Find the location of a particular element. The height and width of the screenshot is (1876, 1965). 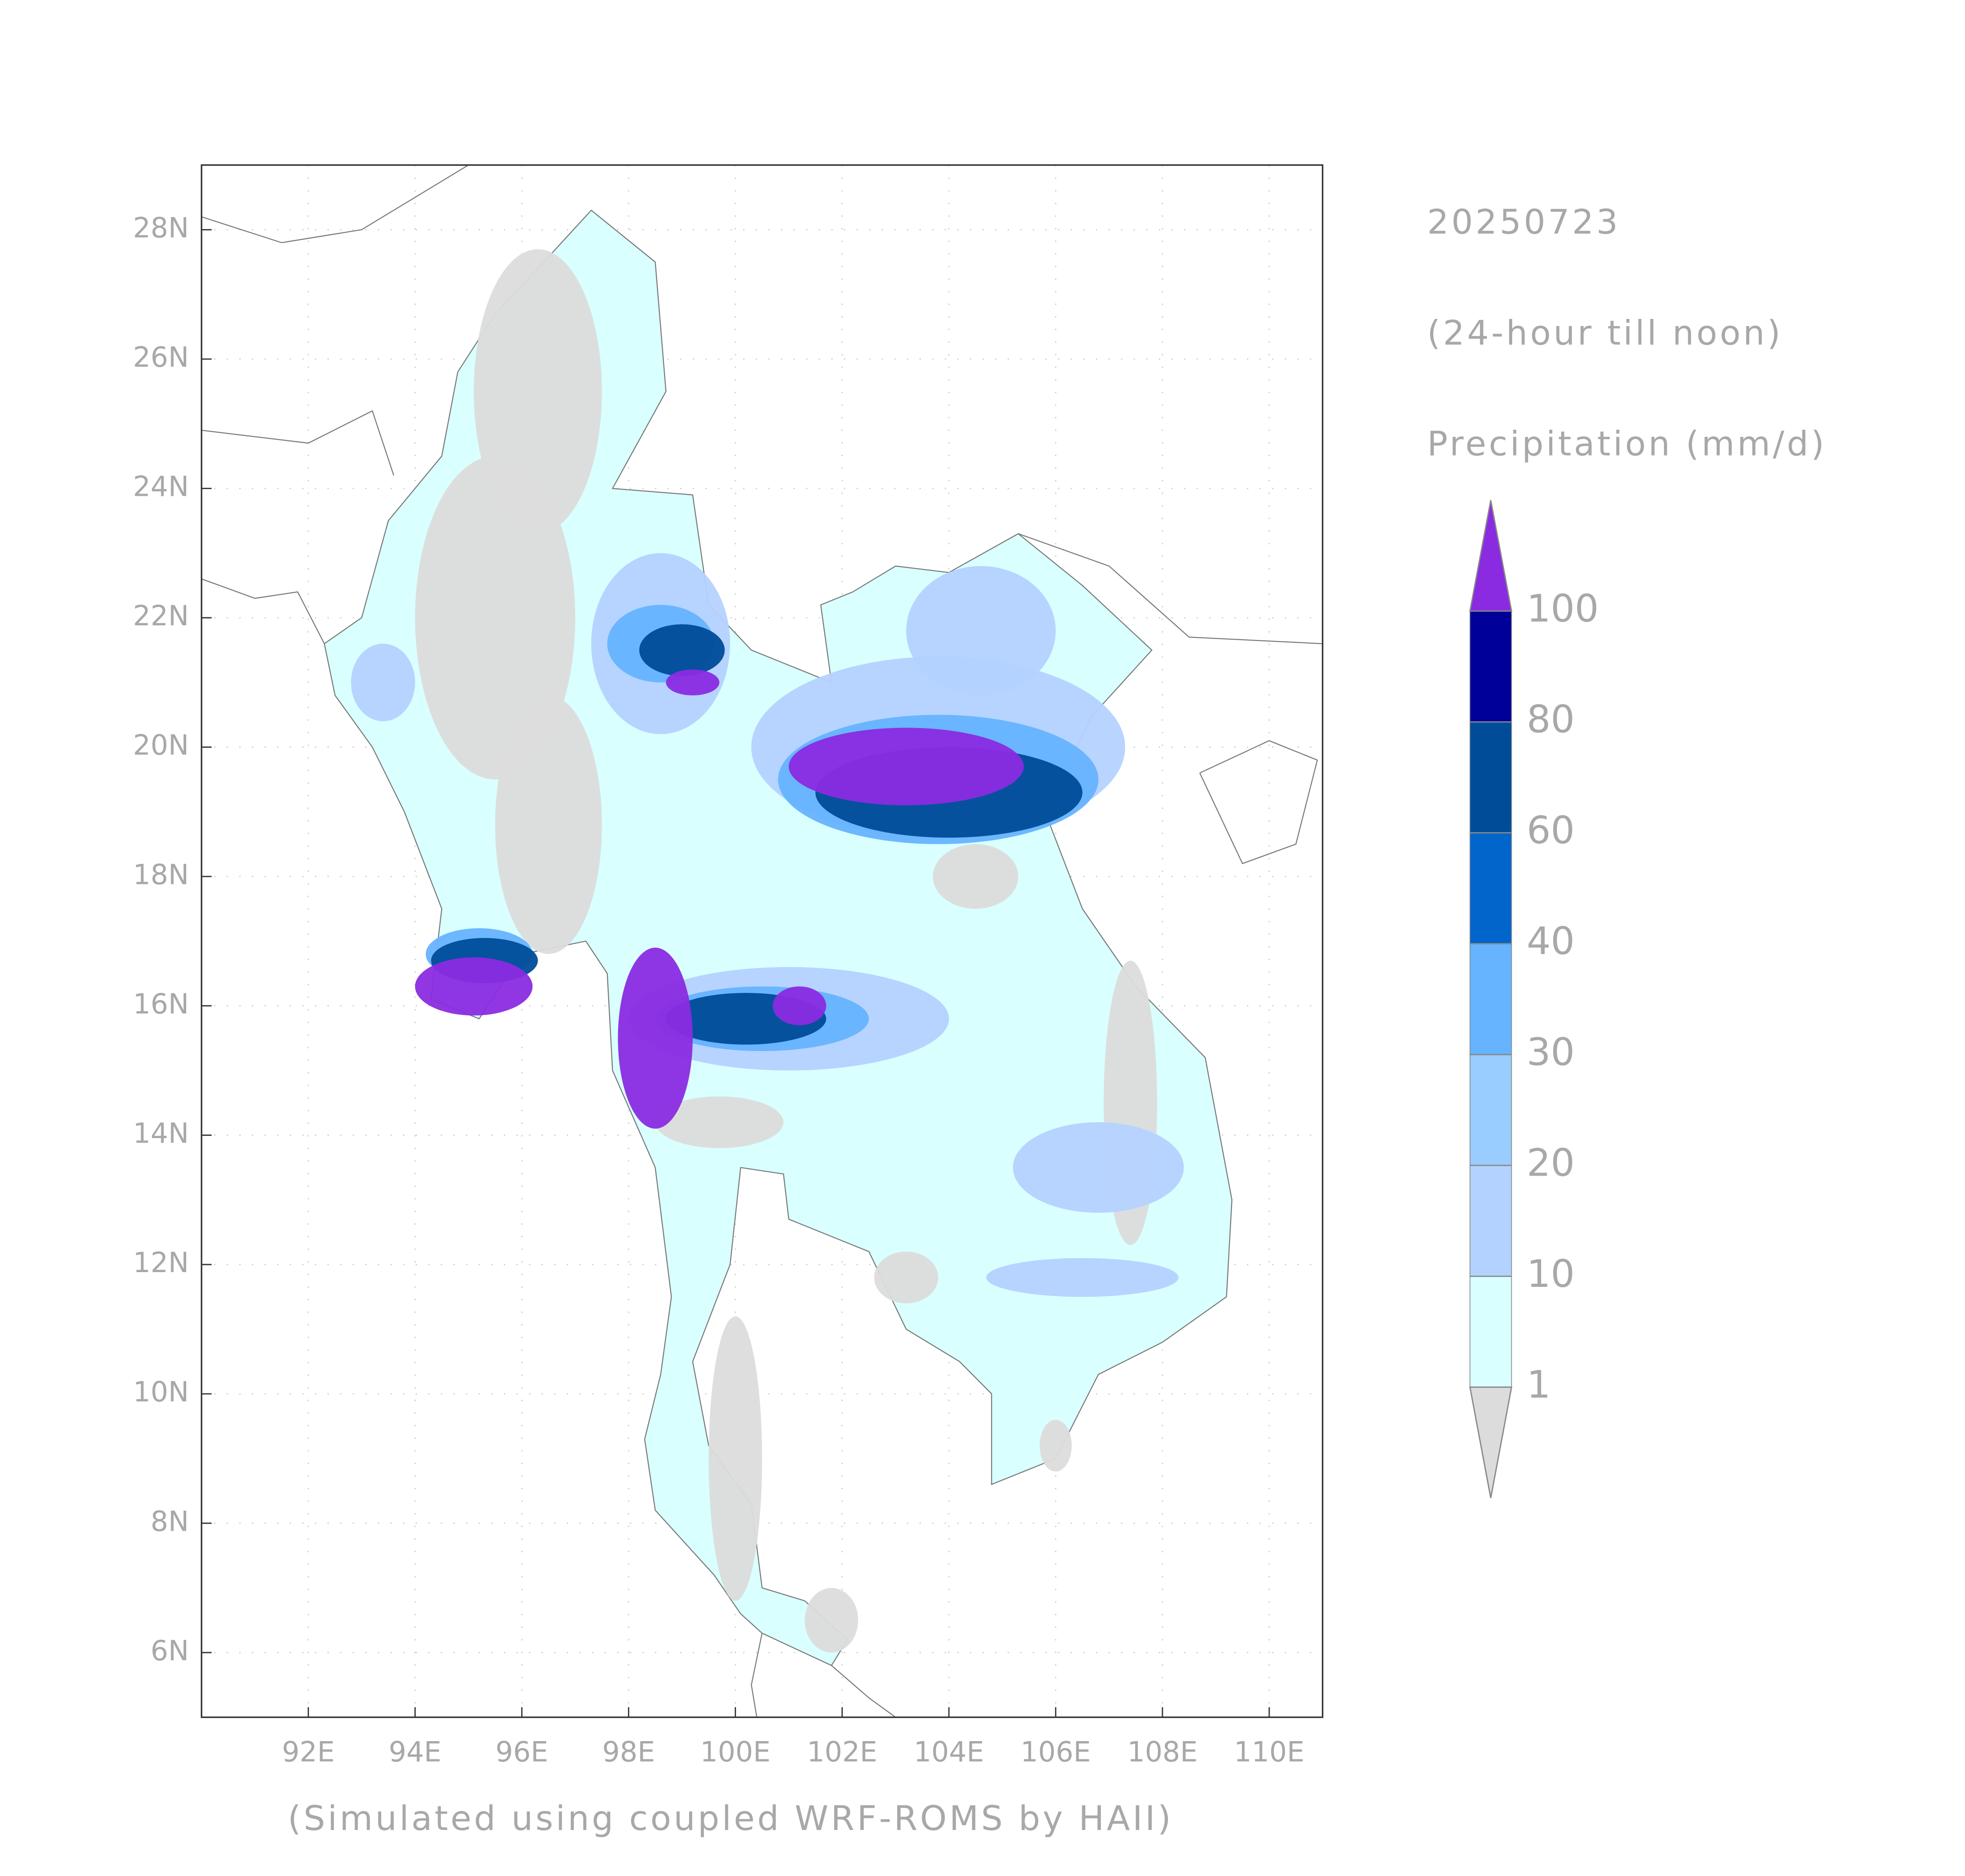

x-tick-label: 102E is located at coordinates (842, 1751).